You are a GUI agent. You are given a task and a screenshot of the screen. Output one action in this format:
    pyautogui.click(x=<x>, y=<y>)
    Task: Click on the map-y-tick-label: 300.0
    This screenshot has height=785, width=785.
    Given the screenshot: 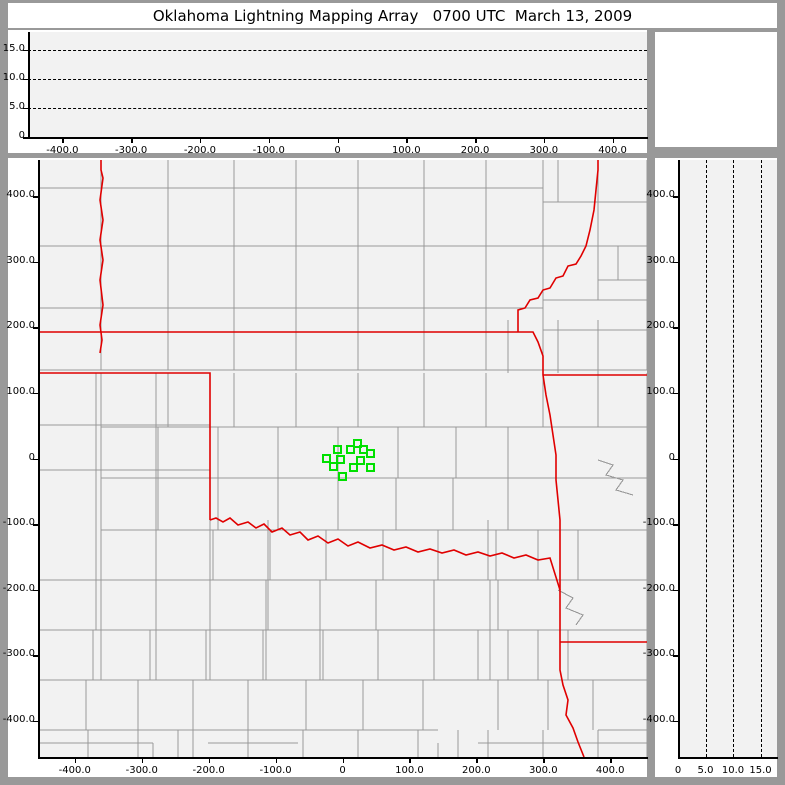 What is the action you would take?
    pyautogui.click(x=20, y=260)
    